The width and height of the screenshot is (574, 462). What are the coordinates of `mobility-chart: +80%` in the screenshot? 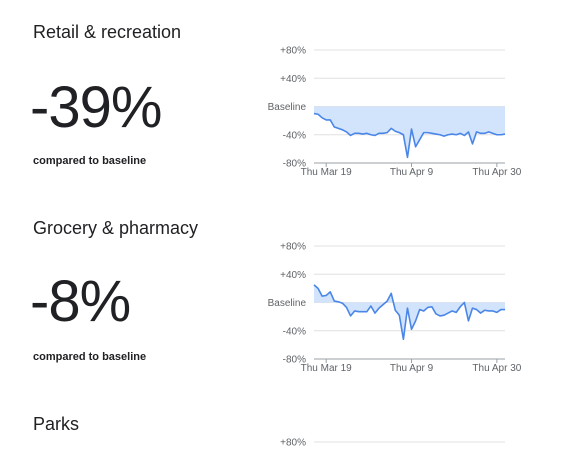 It's located at (392, 443).